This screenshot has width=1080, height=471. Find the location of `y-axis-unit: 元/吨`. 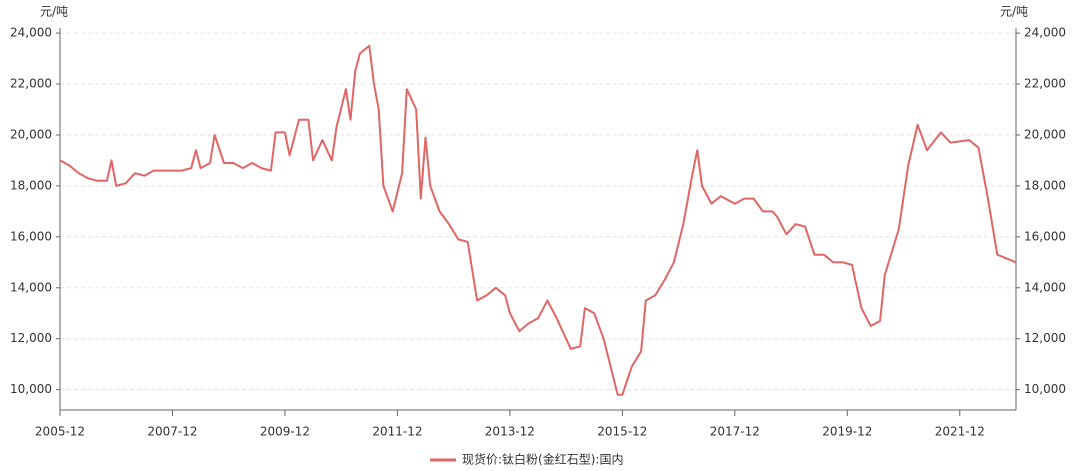

y-axis-unit: 元/吨 is located at coordinates (54, 12).